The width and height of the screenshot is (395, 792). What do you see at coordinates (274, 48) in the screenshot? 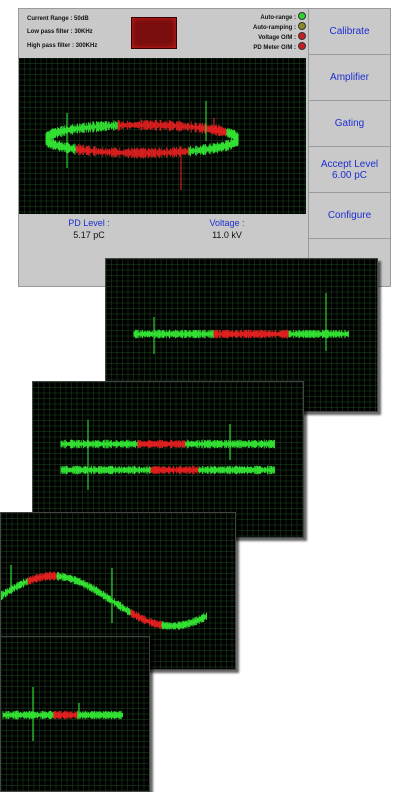
I see `pd-meter-on-label: PD Meter O/M :` at bounding box center [274, 48].